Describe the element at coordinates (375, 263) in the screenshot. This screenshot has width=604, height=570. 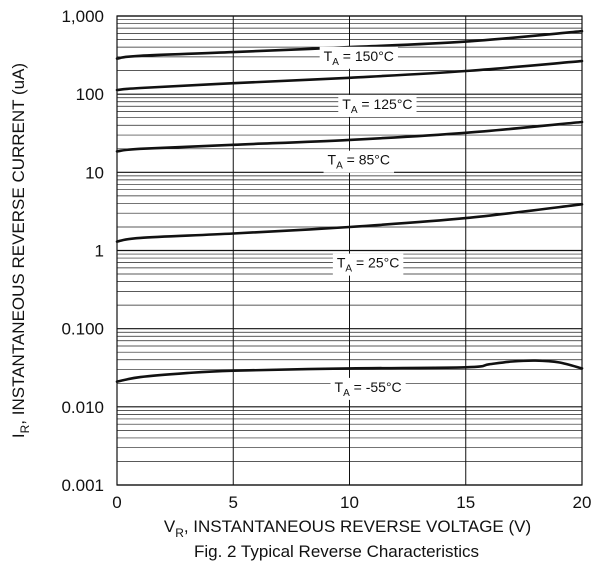
I see `curve-label-rest: = 25°C` at that location.